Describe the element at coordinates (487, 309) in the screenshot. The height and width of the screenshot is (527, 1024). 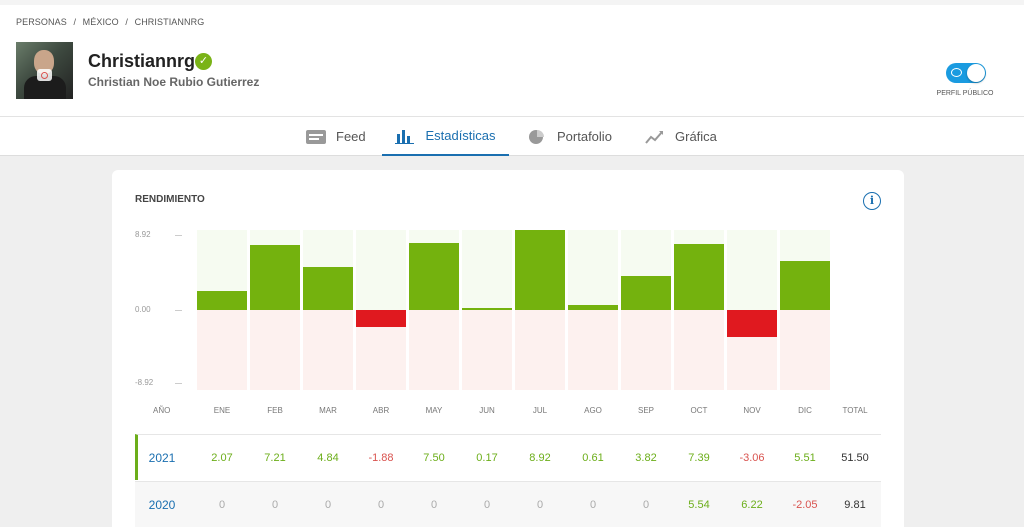
I see `chart-bar-jun` at that location.